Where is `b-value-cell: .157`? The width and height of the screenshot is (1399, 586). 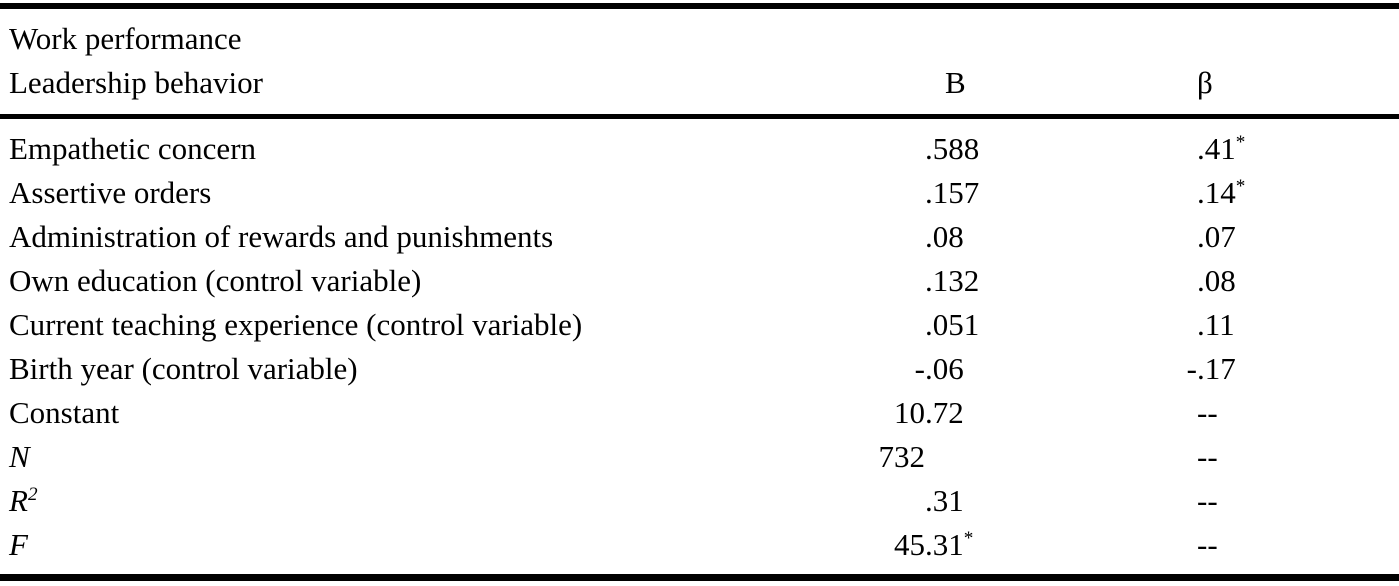 b-value-cell: .157 is located at coordinates (910, 193).